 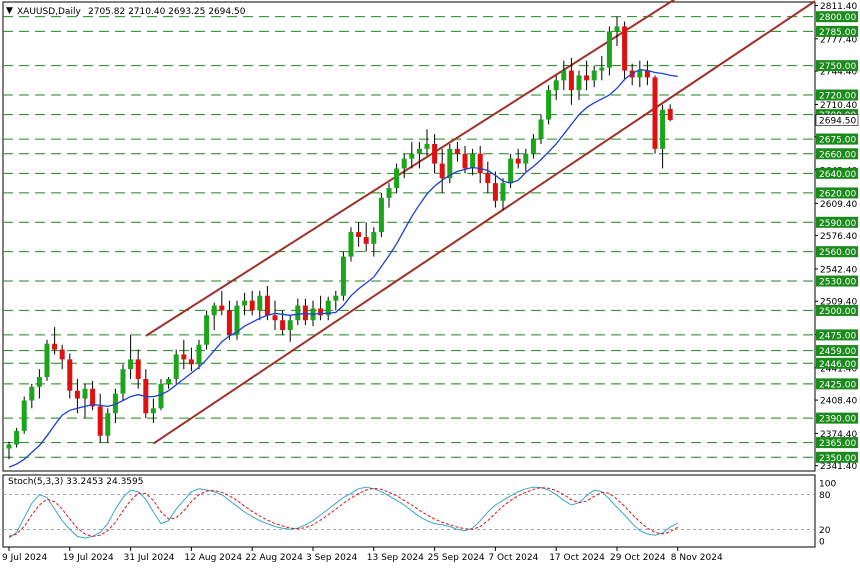 I want to click on y-tick-label: 2341.40, so click(x=838, y=467).